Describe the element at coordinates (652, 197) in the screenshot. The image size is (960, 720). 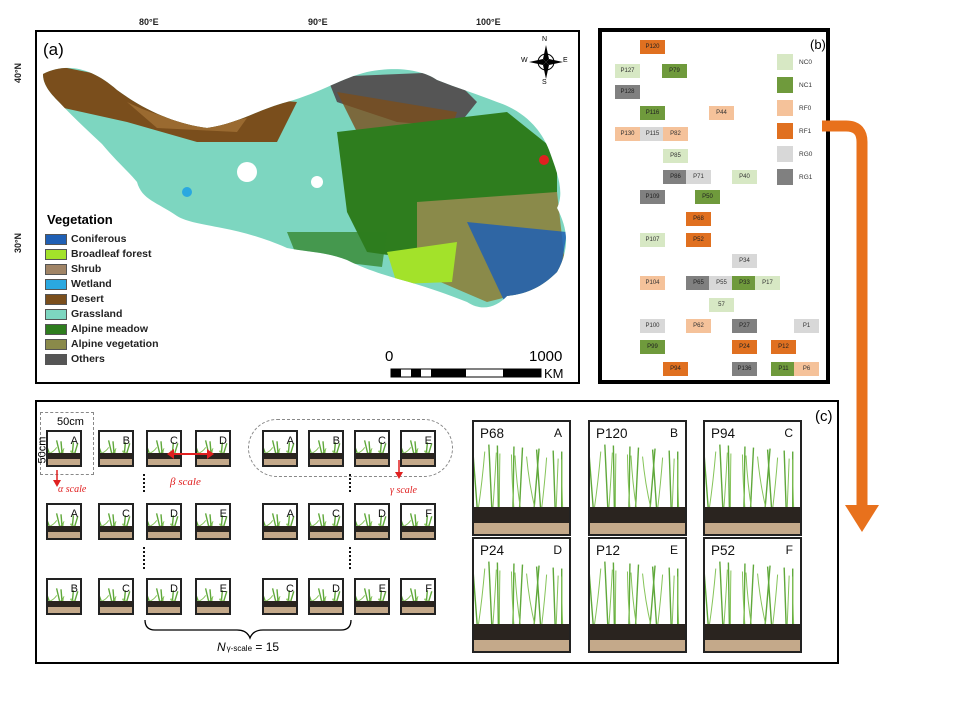
I see `plot-p109: P109` at that location.